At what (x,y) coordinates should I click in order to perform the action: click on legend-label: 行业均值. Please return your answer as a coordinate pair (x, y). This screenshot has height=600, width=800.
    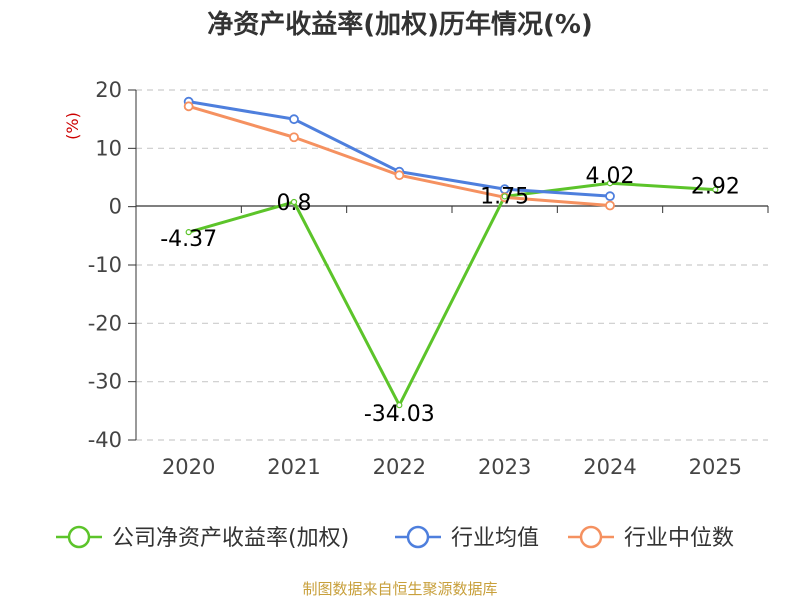
    Looking at the image, I should click on (495, 538).